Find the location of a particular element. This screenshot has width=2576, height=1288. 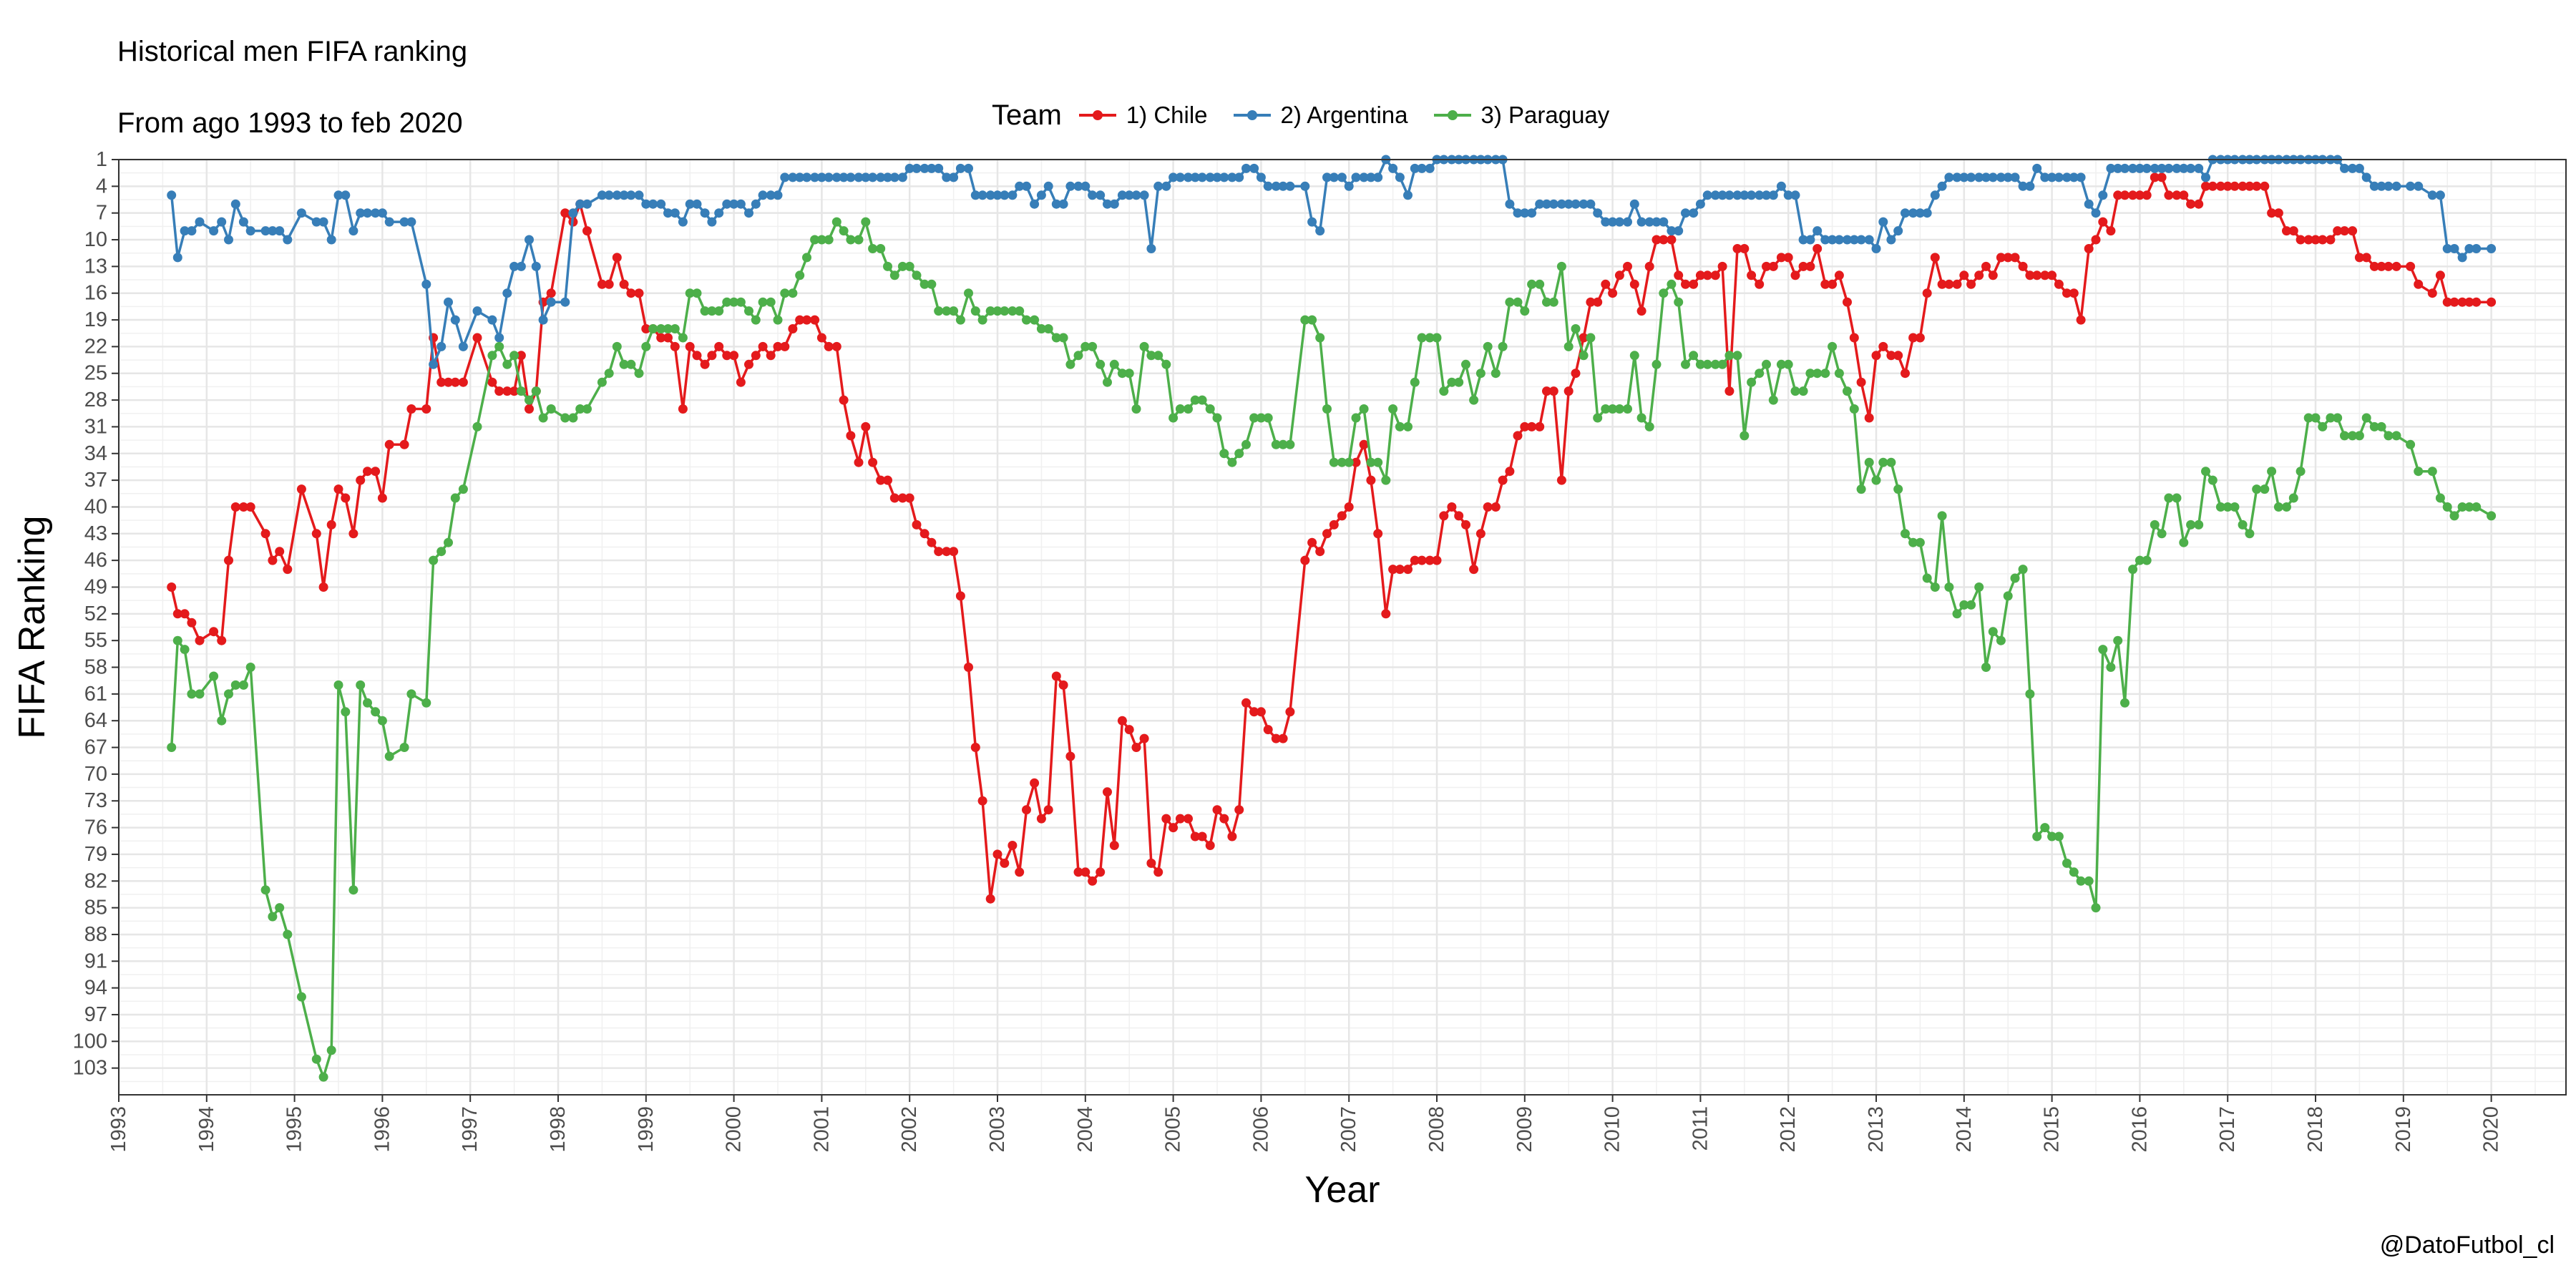

legend-item-argentina: 2) Argentina is located at coordinates (1320, 115).